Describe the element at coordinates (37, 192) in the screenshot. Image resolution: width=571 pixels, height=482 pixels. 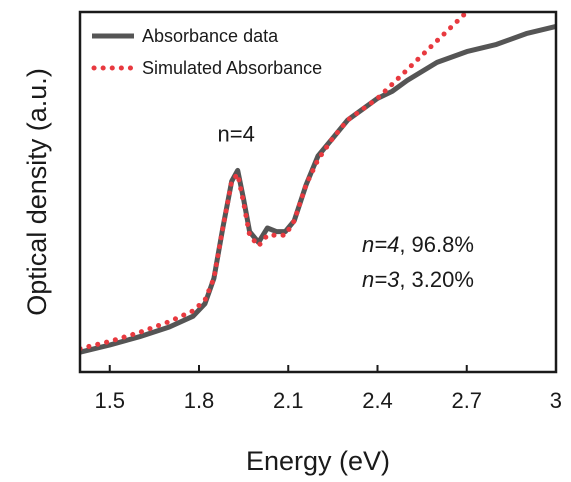
I see `y-axis-label: Optical density (a.u.)` at that location.